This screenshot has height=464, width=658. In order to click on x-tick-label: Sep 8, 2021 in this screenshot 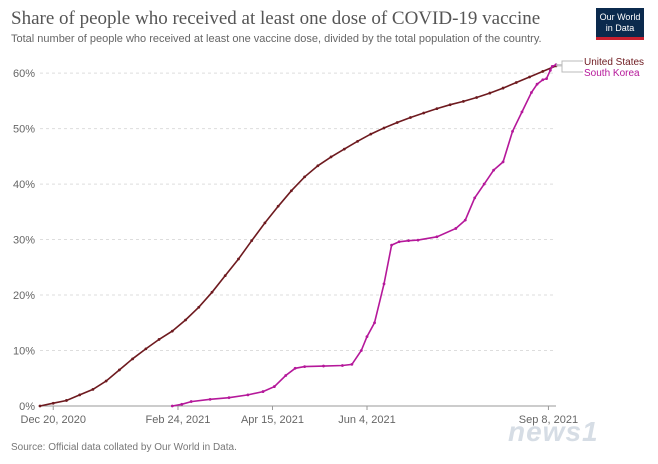, I will do `click(548, 420)`.